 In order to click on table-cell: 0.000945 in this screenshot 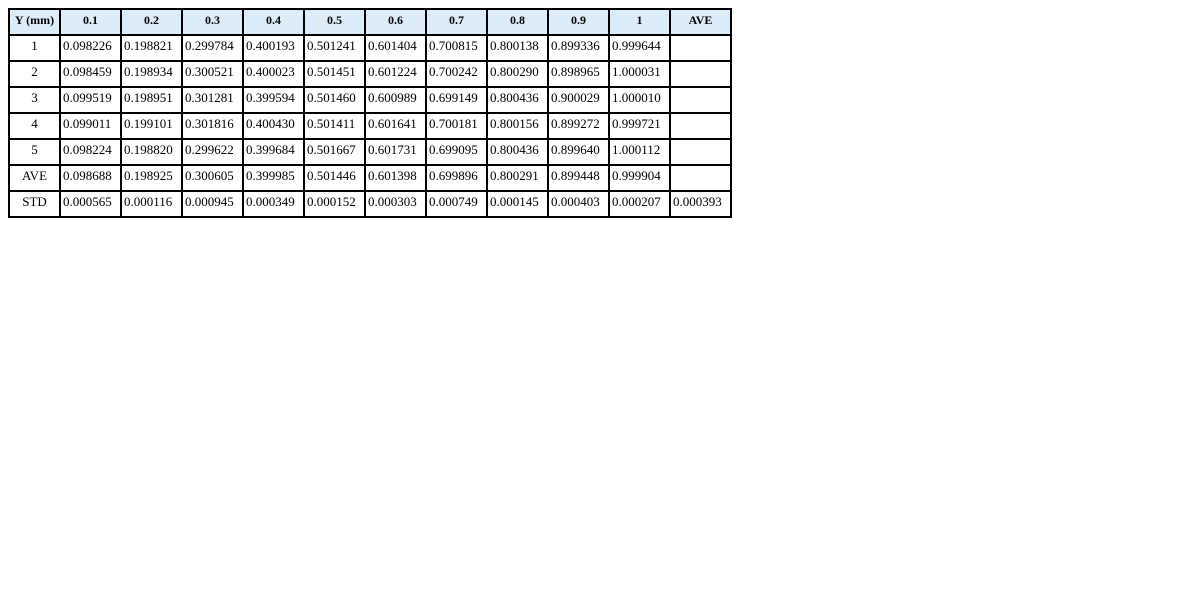, I will do `click(212, 204)`.